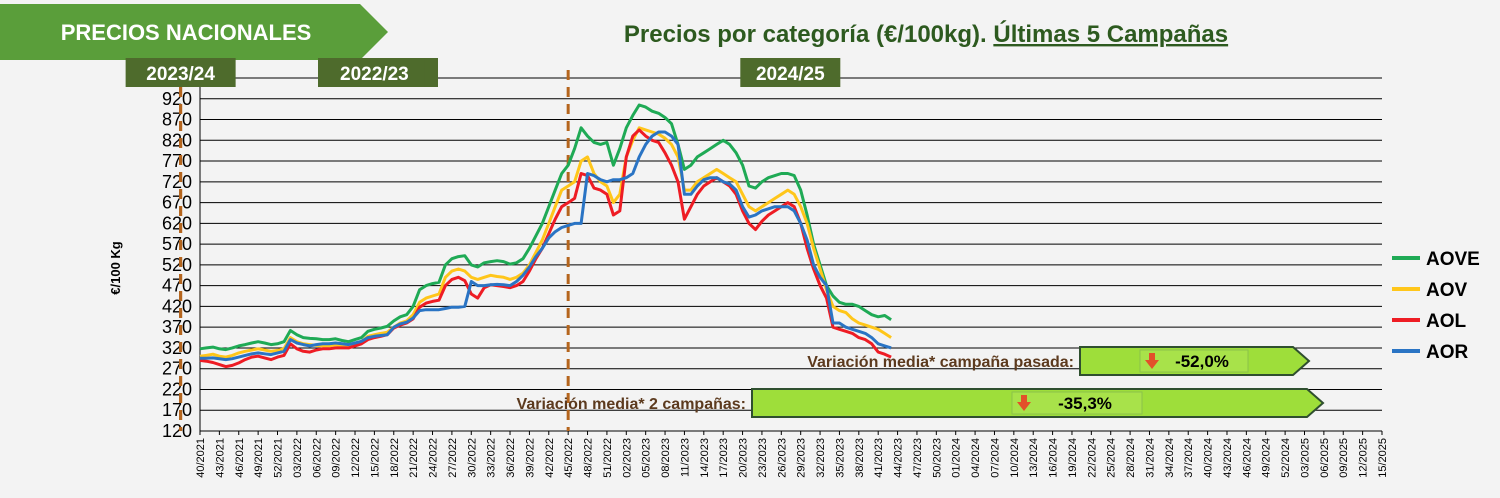 The image size is (1500, 498). I want to click on x-tick-label: 28/2024, so click(1131, 458).